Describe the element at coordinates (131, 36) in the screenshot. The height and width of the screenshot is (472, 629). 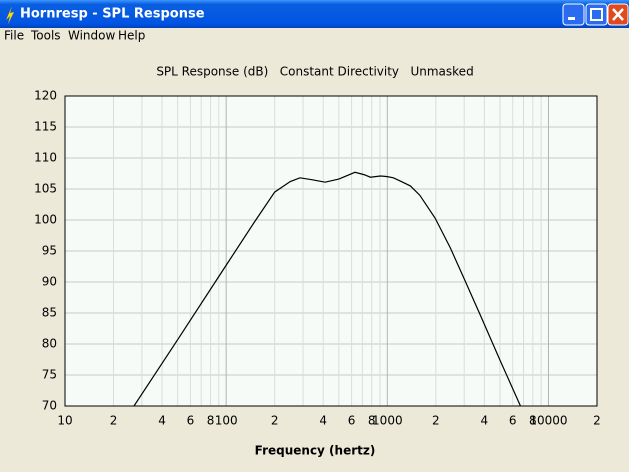
I see `menu-item: Help` at that location.